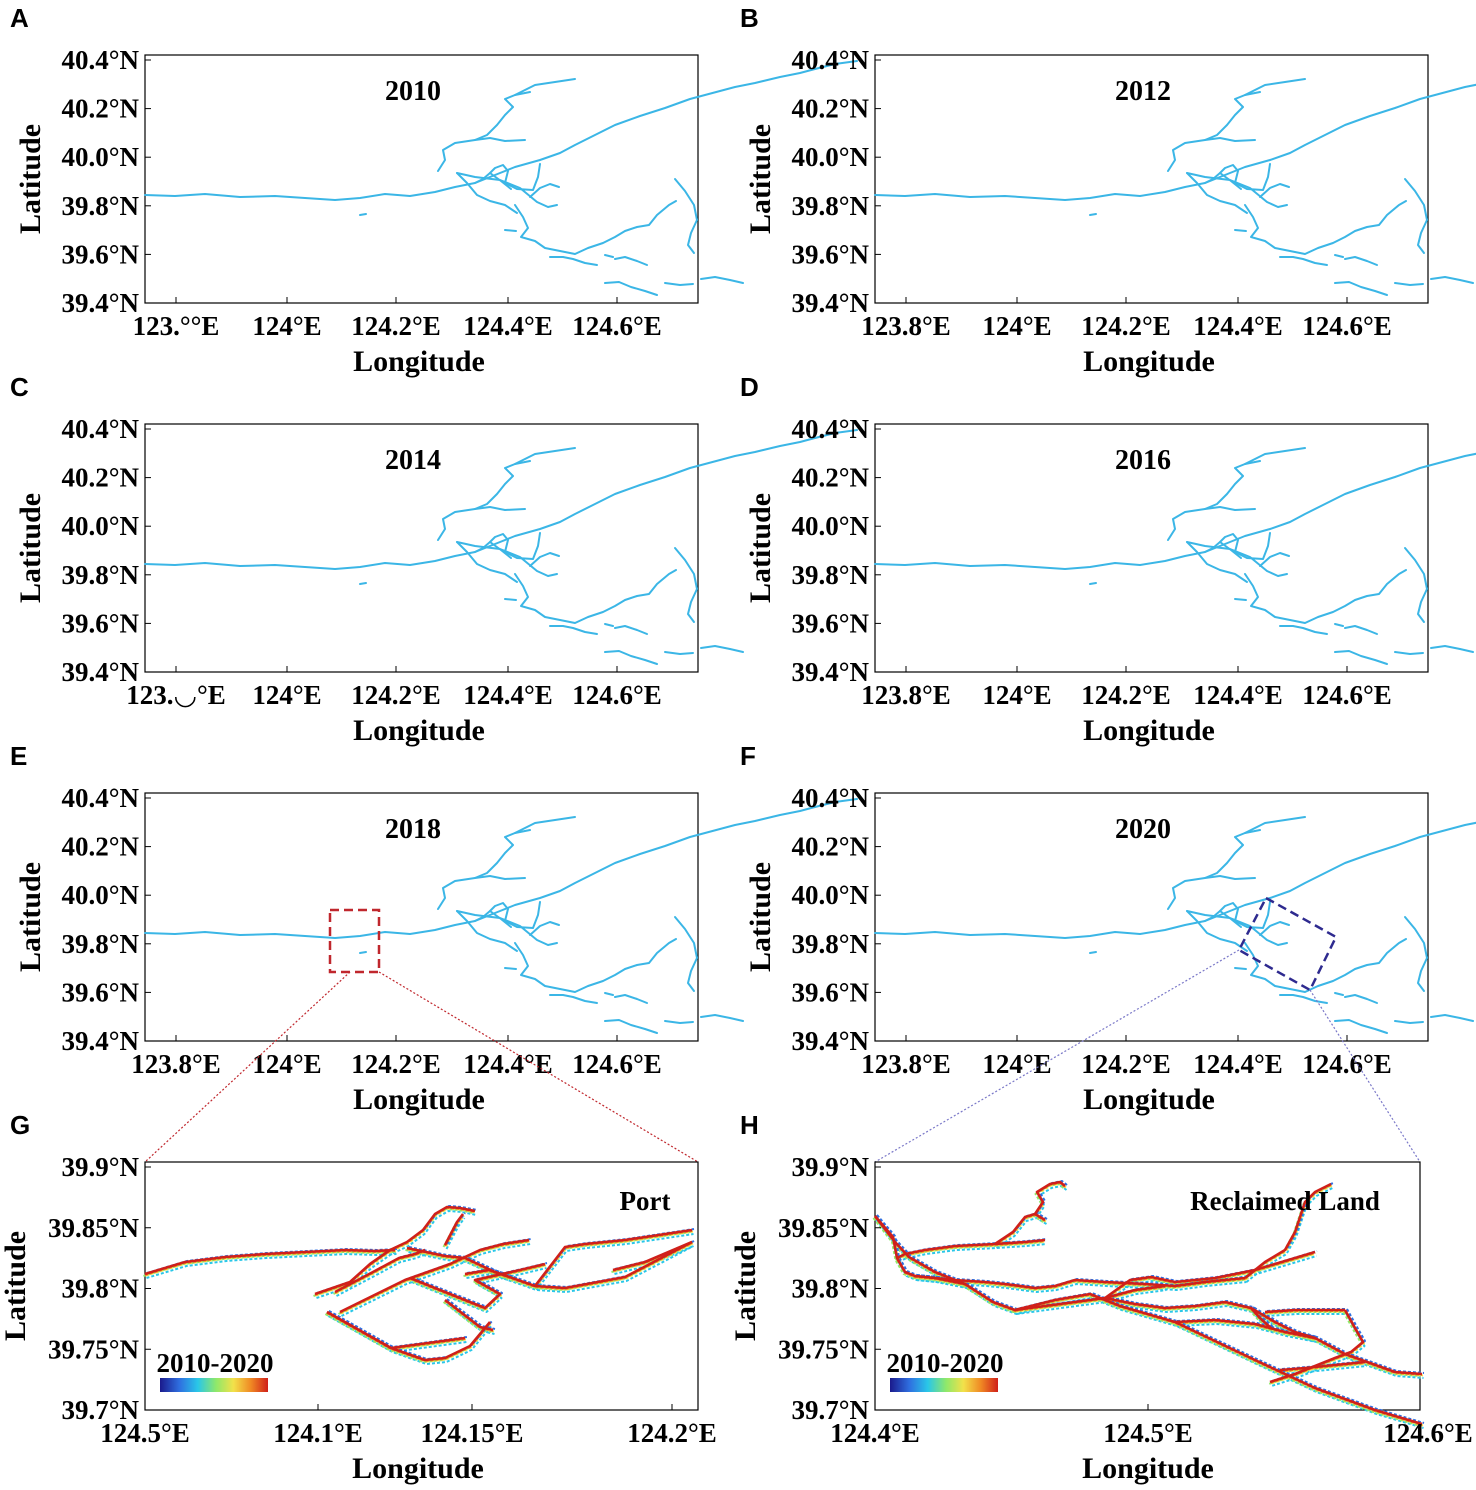 The height and width of the screenshot is (1490, 1476). What do you see at coordinates (18, 756) in the screenshot?
I see `panel-label: E` at bounding box center [18, 756].